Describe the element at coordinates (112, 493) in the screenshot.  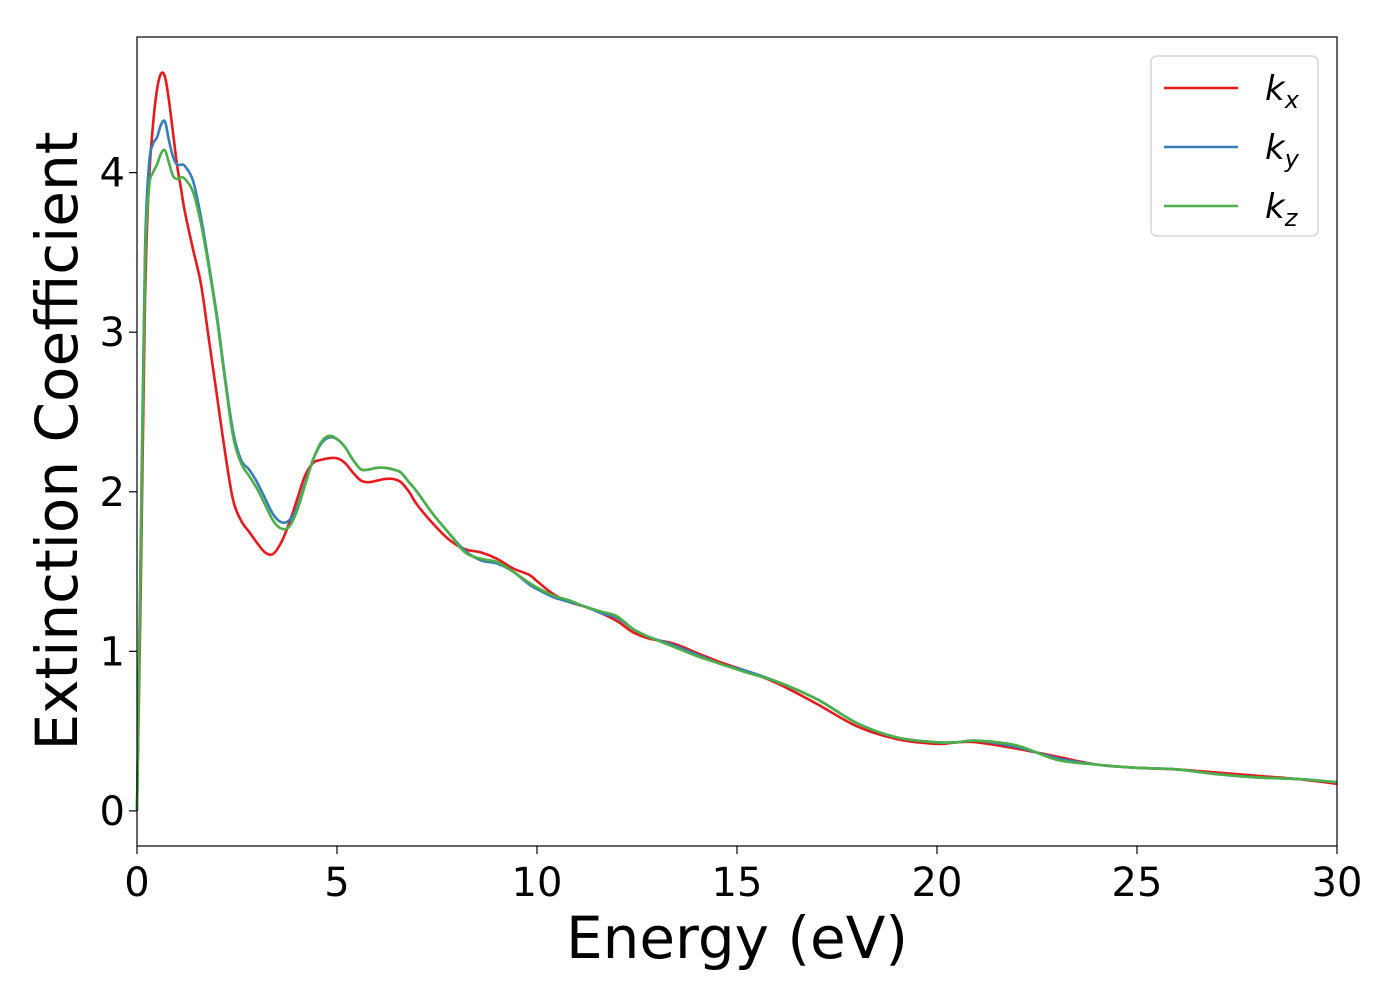
I see `y-tick-label: 2` at that location.